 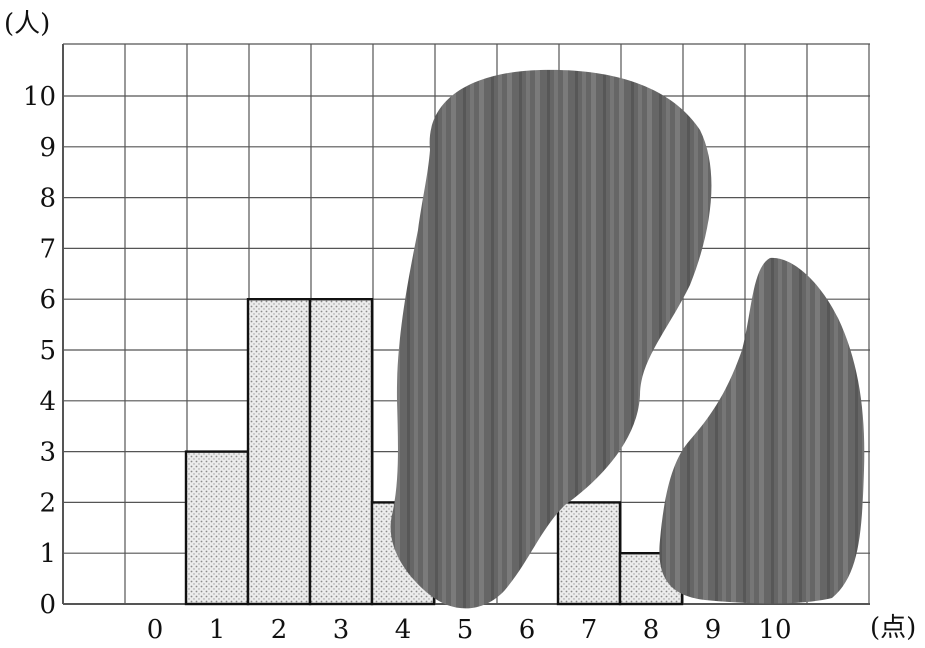 I want to click on y-tick-label: 7, so click(x=47, y=249).